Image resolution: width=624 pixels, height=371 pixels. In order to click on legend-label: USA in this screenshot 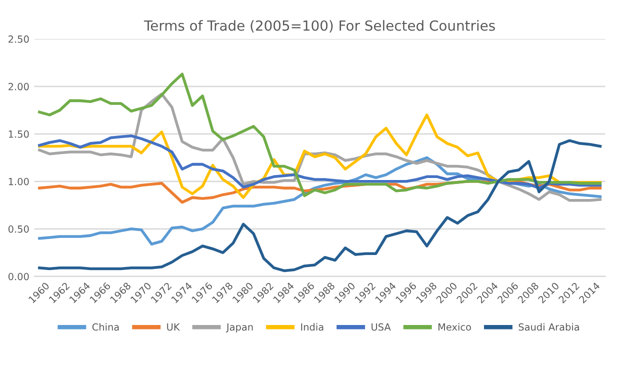, I will do `click(381, 327)`.